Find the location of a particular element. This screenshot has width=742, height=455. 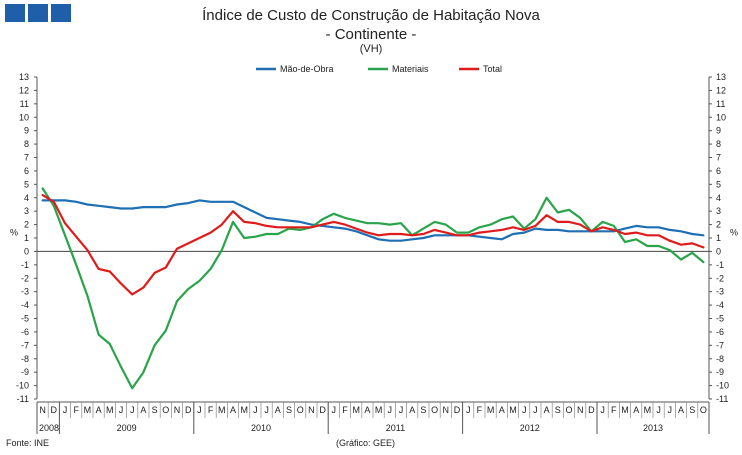

y-tick-label-left: 9 is located at coordinates (26, 131).